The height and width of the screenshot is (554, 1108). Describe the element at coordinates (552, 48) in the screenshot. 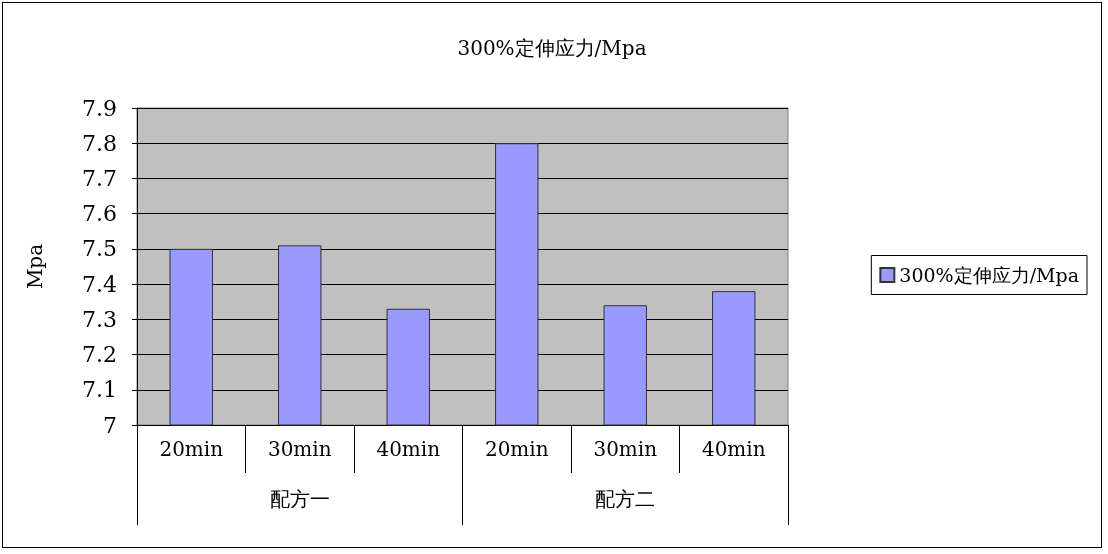

I see `chart-title: 300%定伸应力/Mpa` at that location.